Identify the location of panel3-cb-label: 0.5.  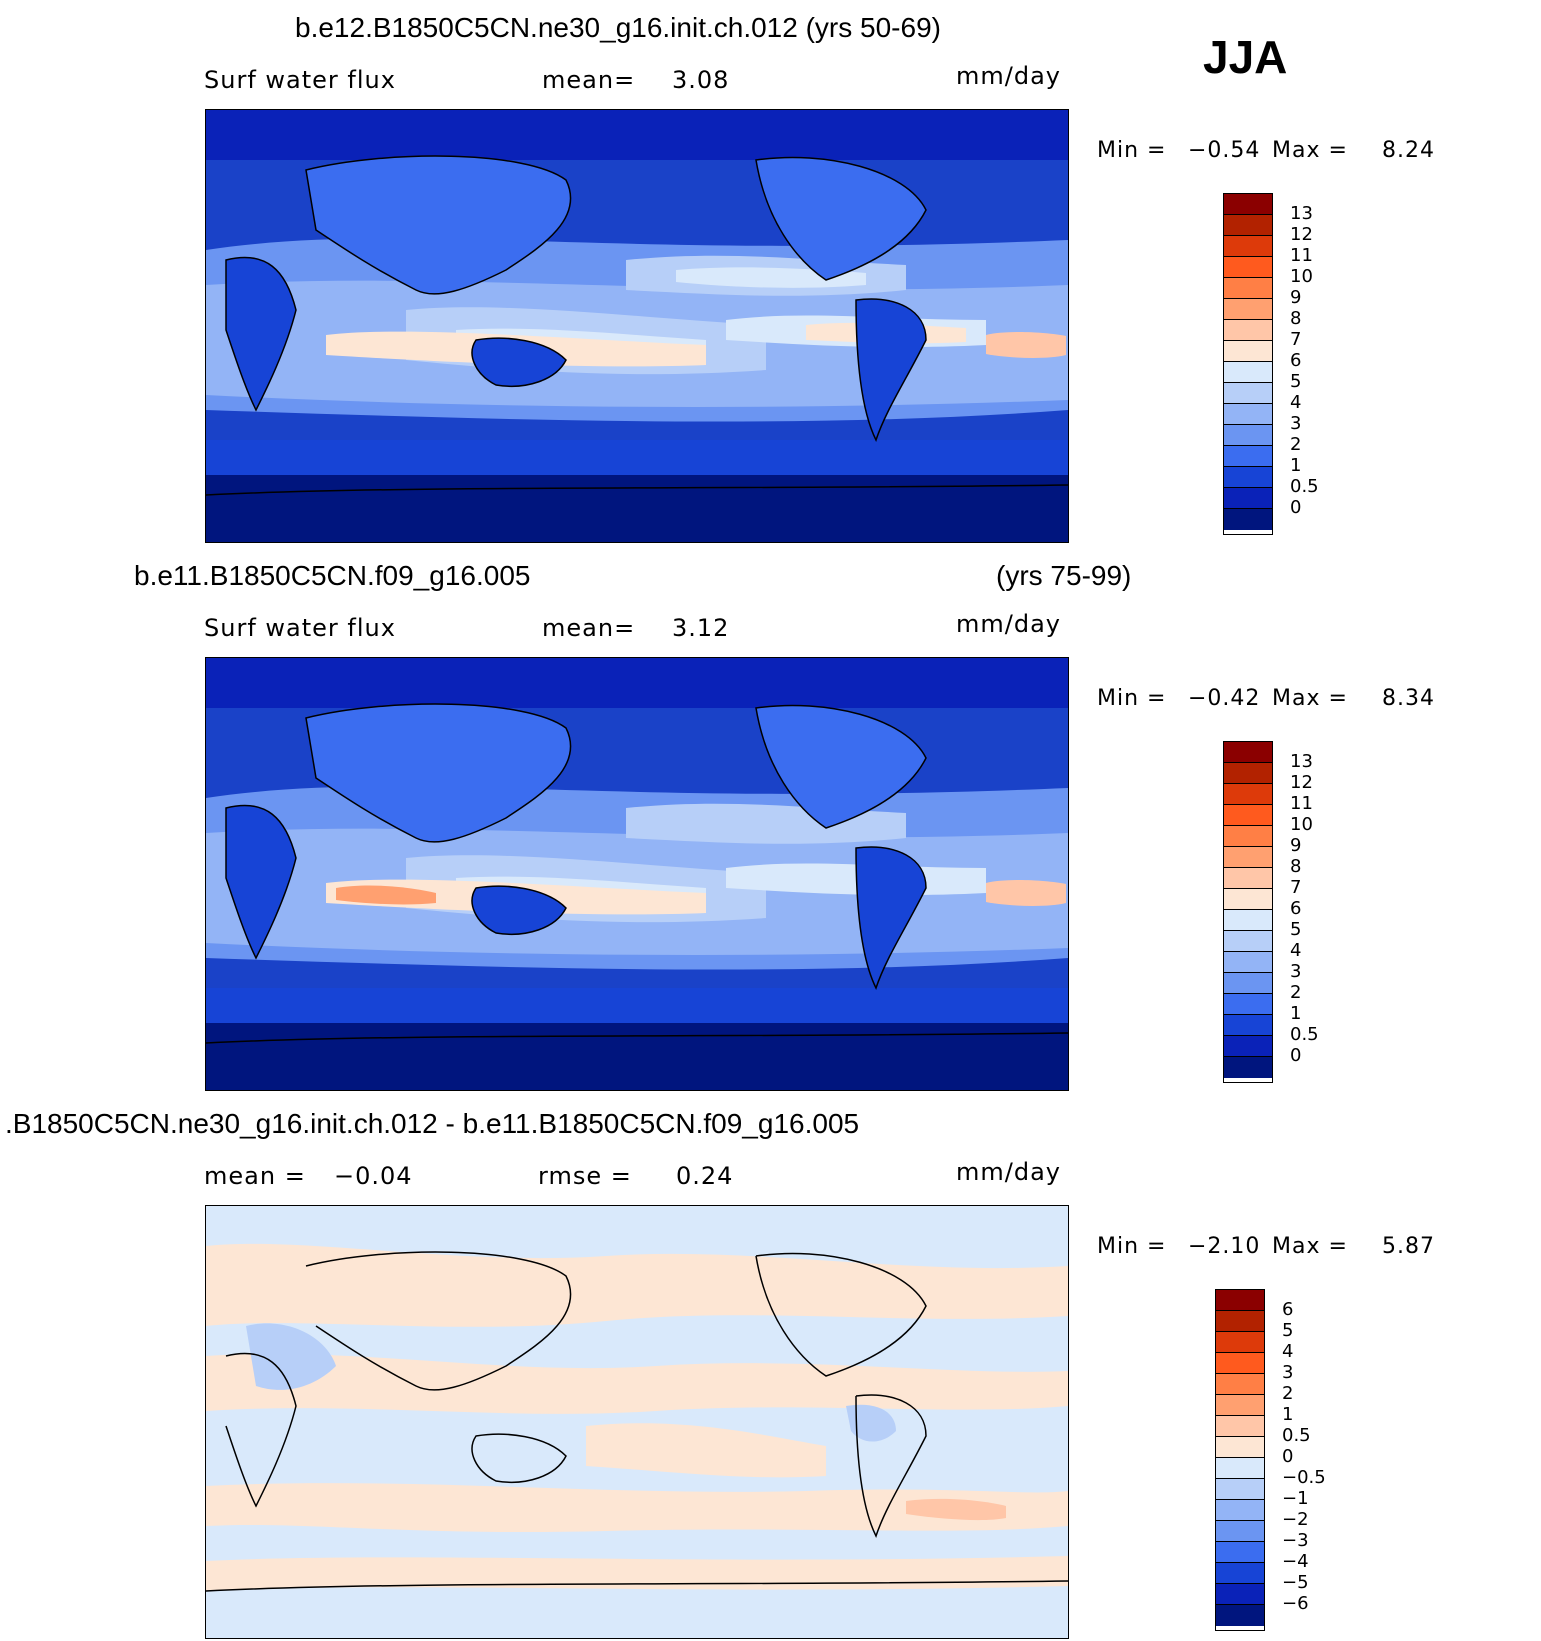
(1296, 1435).